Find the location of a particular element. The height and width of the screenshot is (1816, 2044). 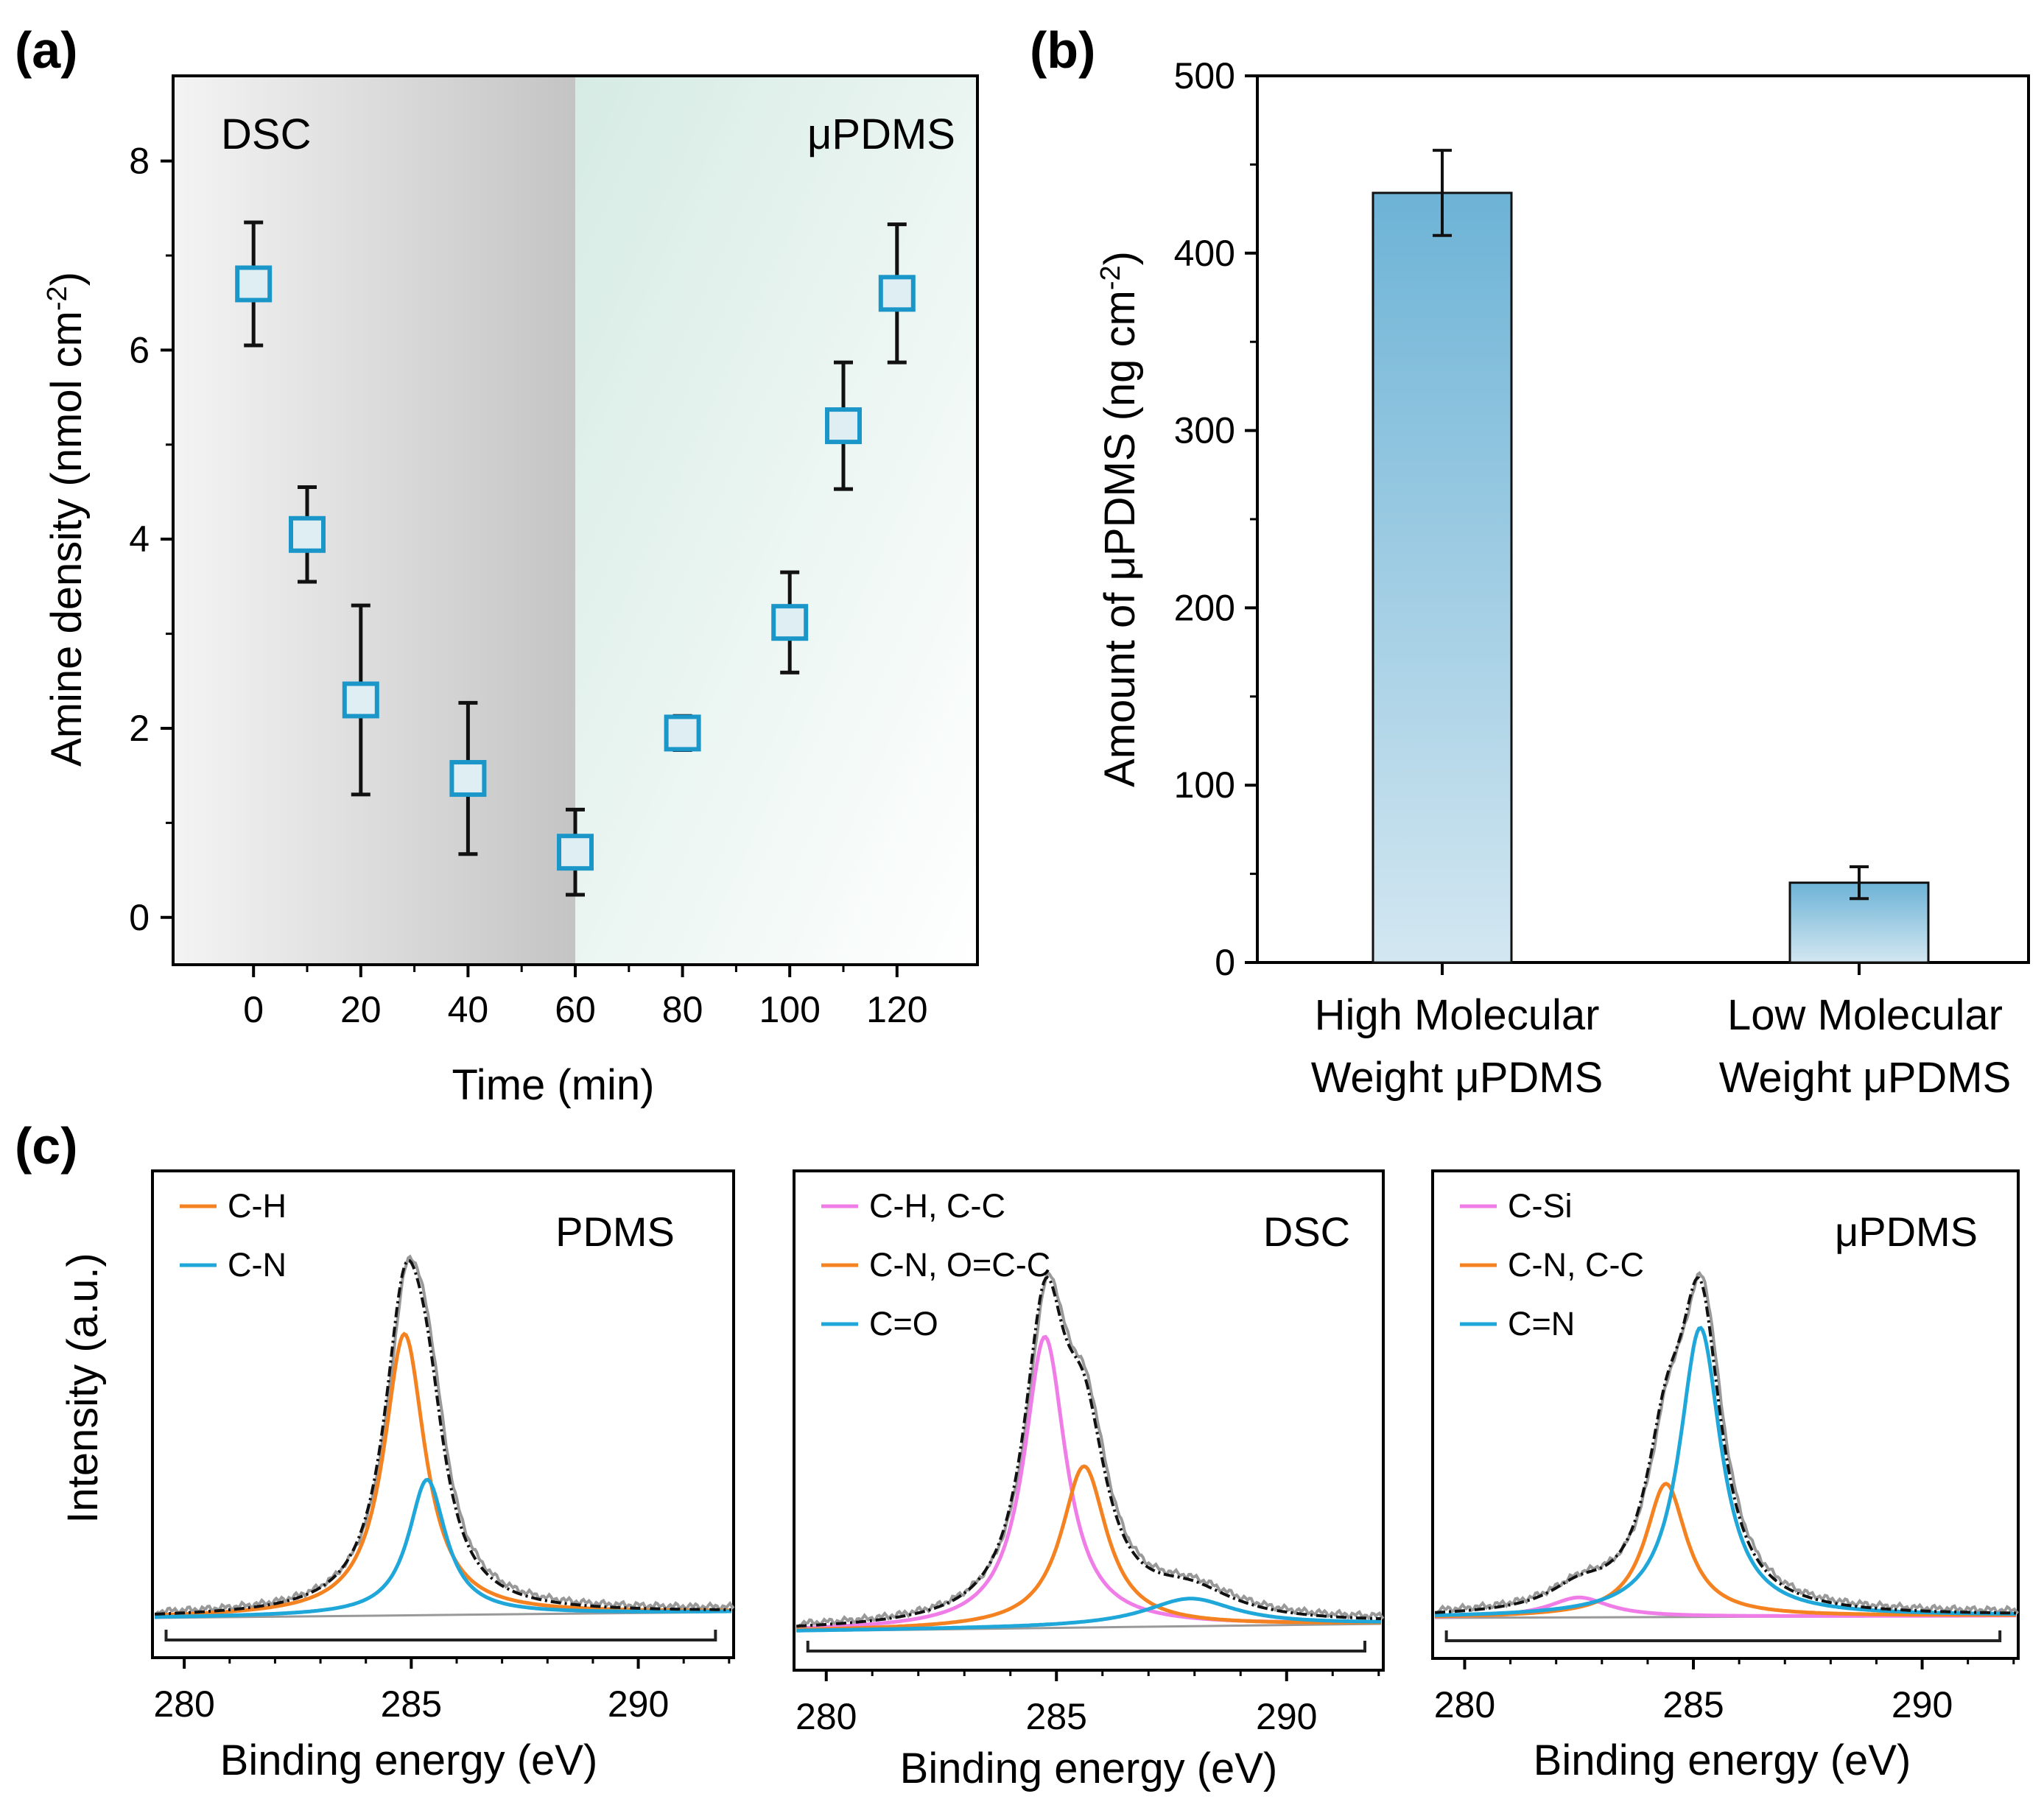

legend-label: C-N, C-C is located at coordinates (1576, 1265).